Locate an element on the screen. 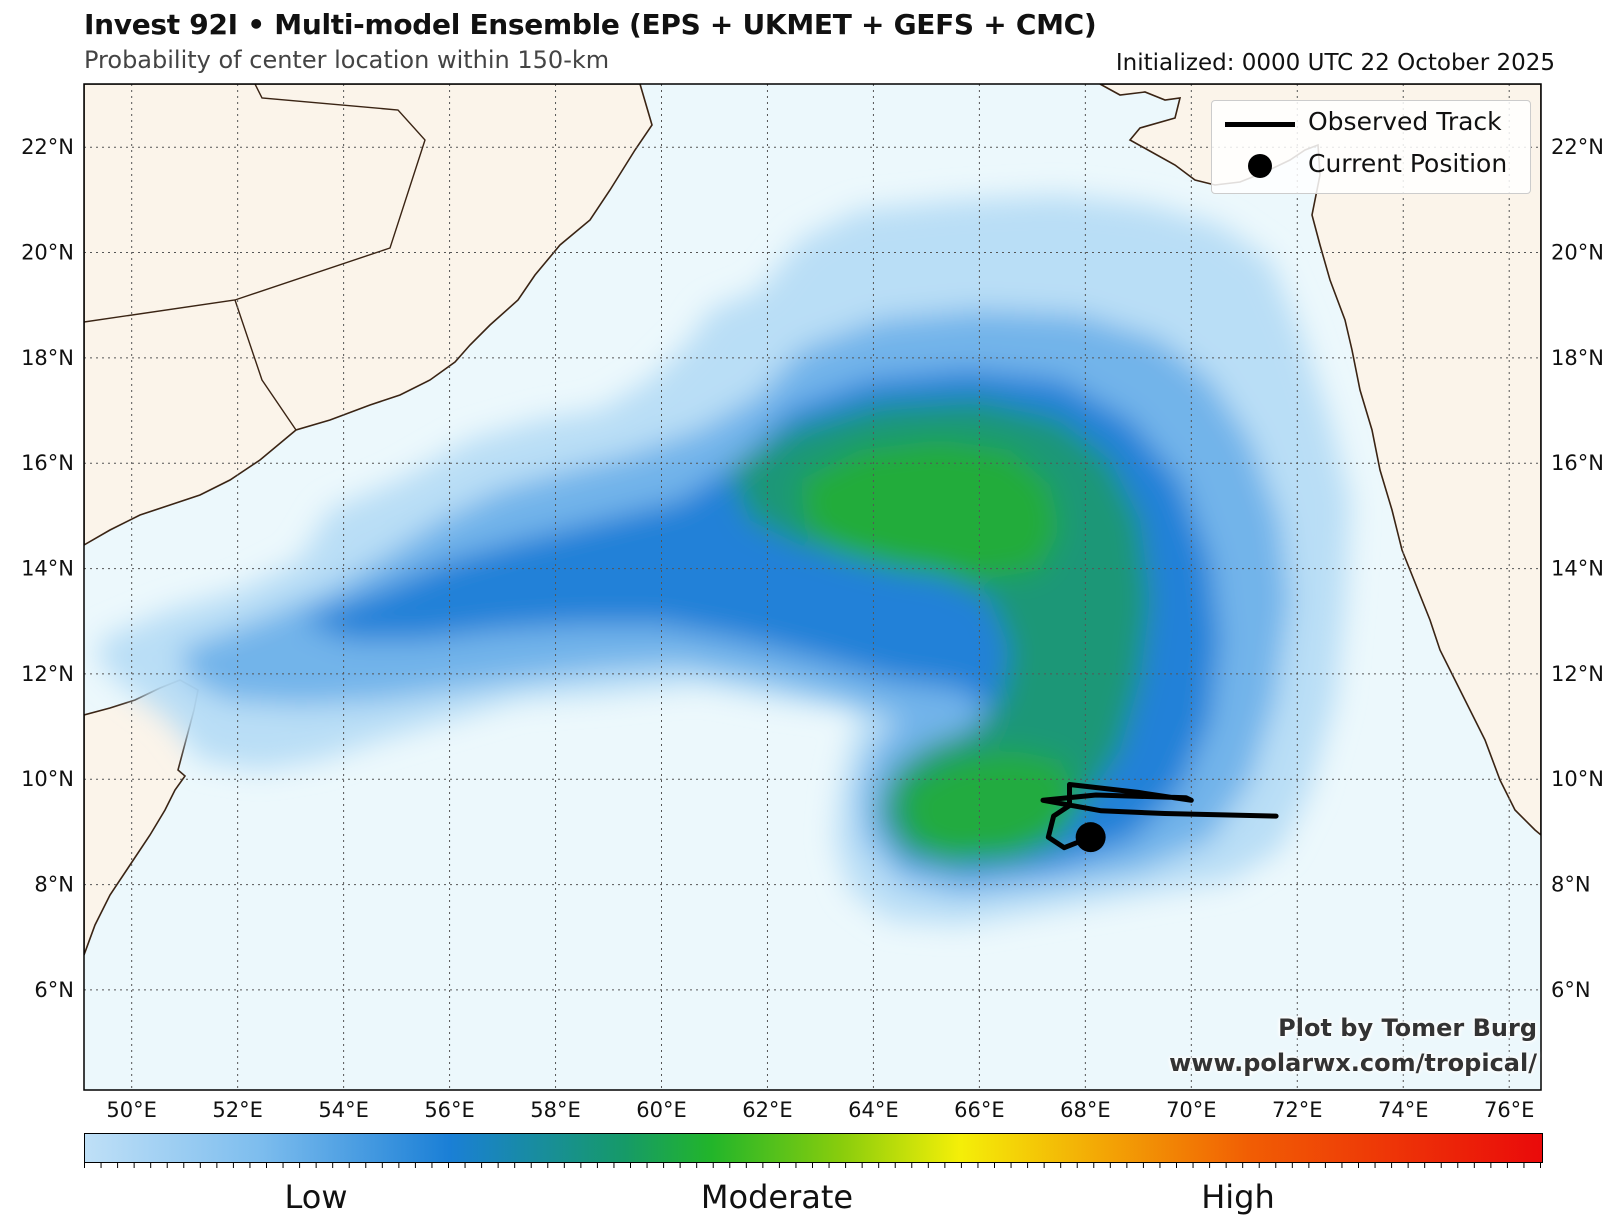 This screenshot has height=1219, width=1621. colorbar-label-low: Low is located at coordinates (316, 1197).